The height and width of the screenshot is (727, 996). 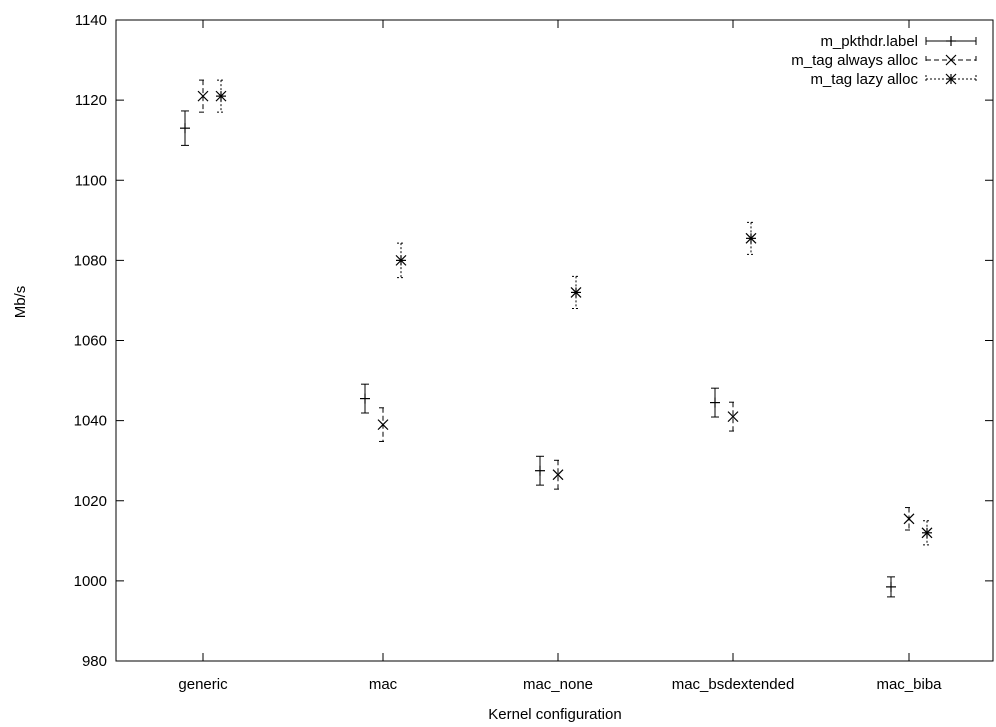 I want to click on legend-label: m_tag lazy alloc, so click(x=864, y=79).